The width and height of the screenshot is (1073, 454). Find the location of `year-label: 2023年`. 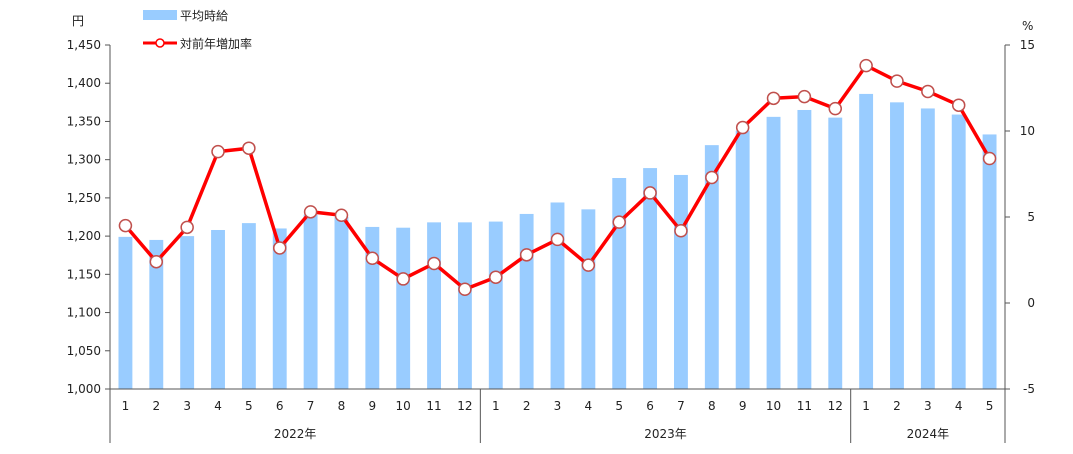

year-label: 2023年 is located at coordinates (665, 434).